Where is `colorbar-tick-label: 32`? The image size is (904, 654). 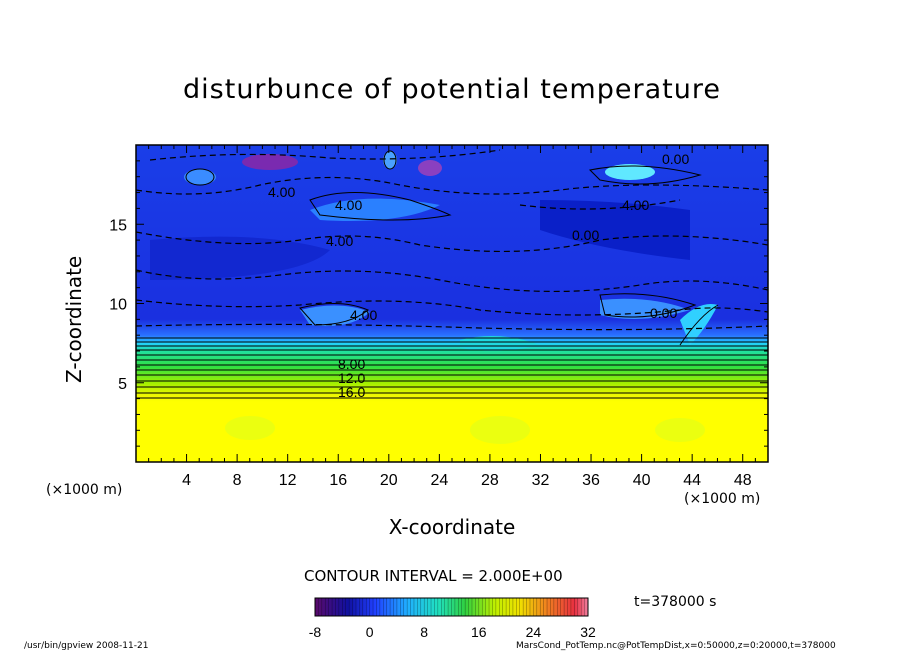
colorbar-tick-label: 32 is located at coordinates (588, 632).